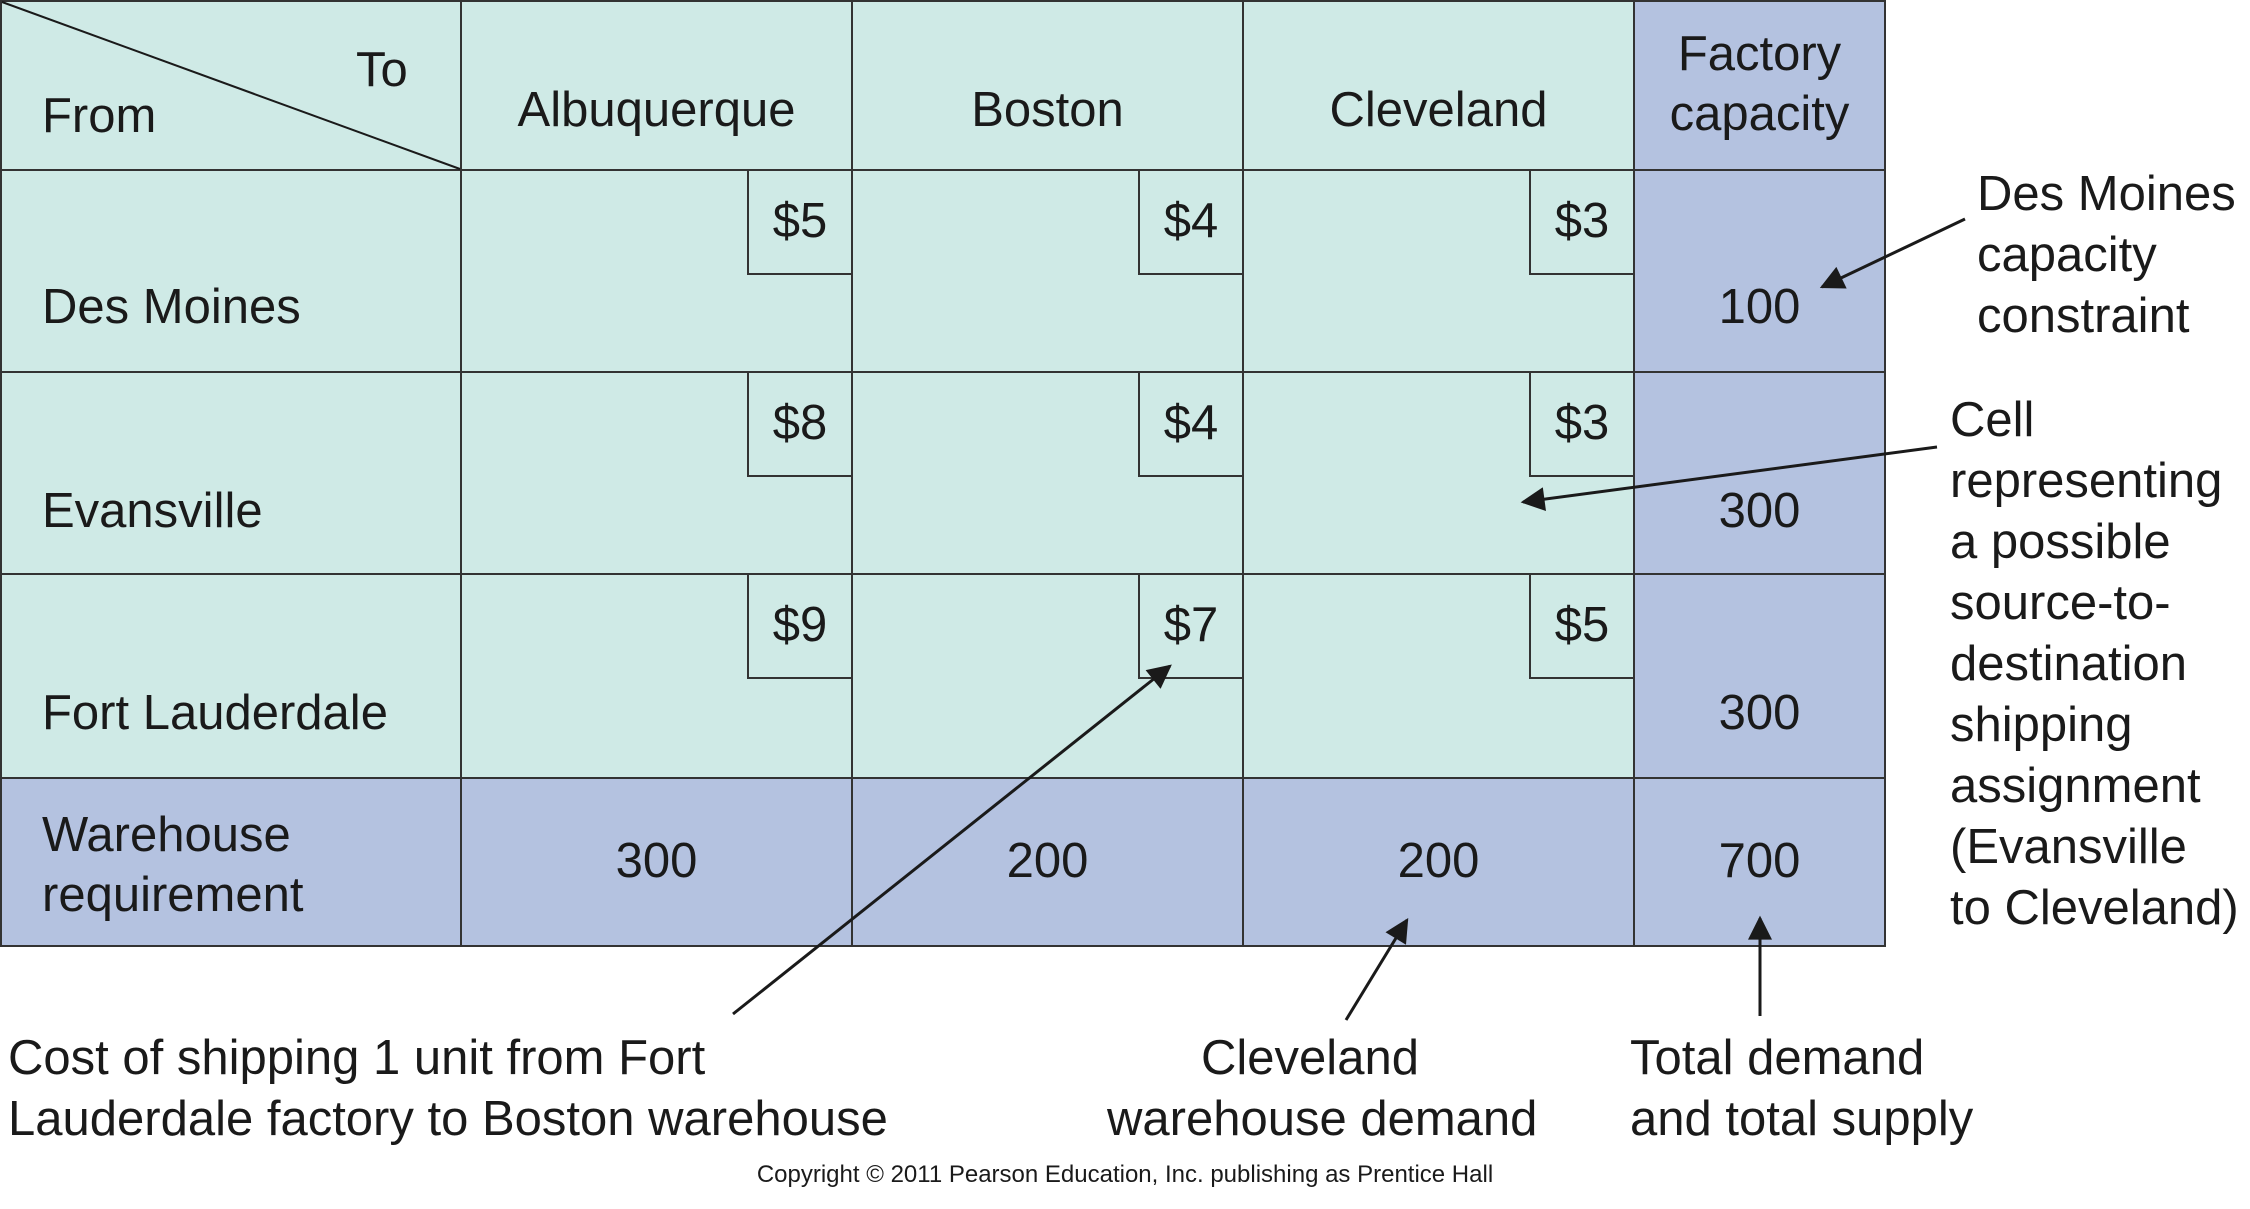  What do you see at coordinates (2094, 908) in the screenshot?
I see `annotation-line: to Cleveland)` at bounding box center [2094, 908].